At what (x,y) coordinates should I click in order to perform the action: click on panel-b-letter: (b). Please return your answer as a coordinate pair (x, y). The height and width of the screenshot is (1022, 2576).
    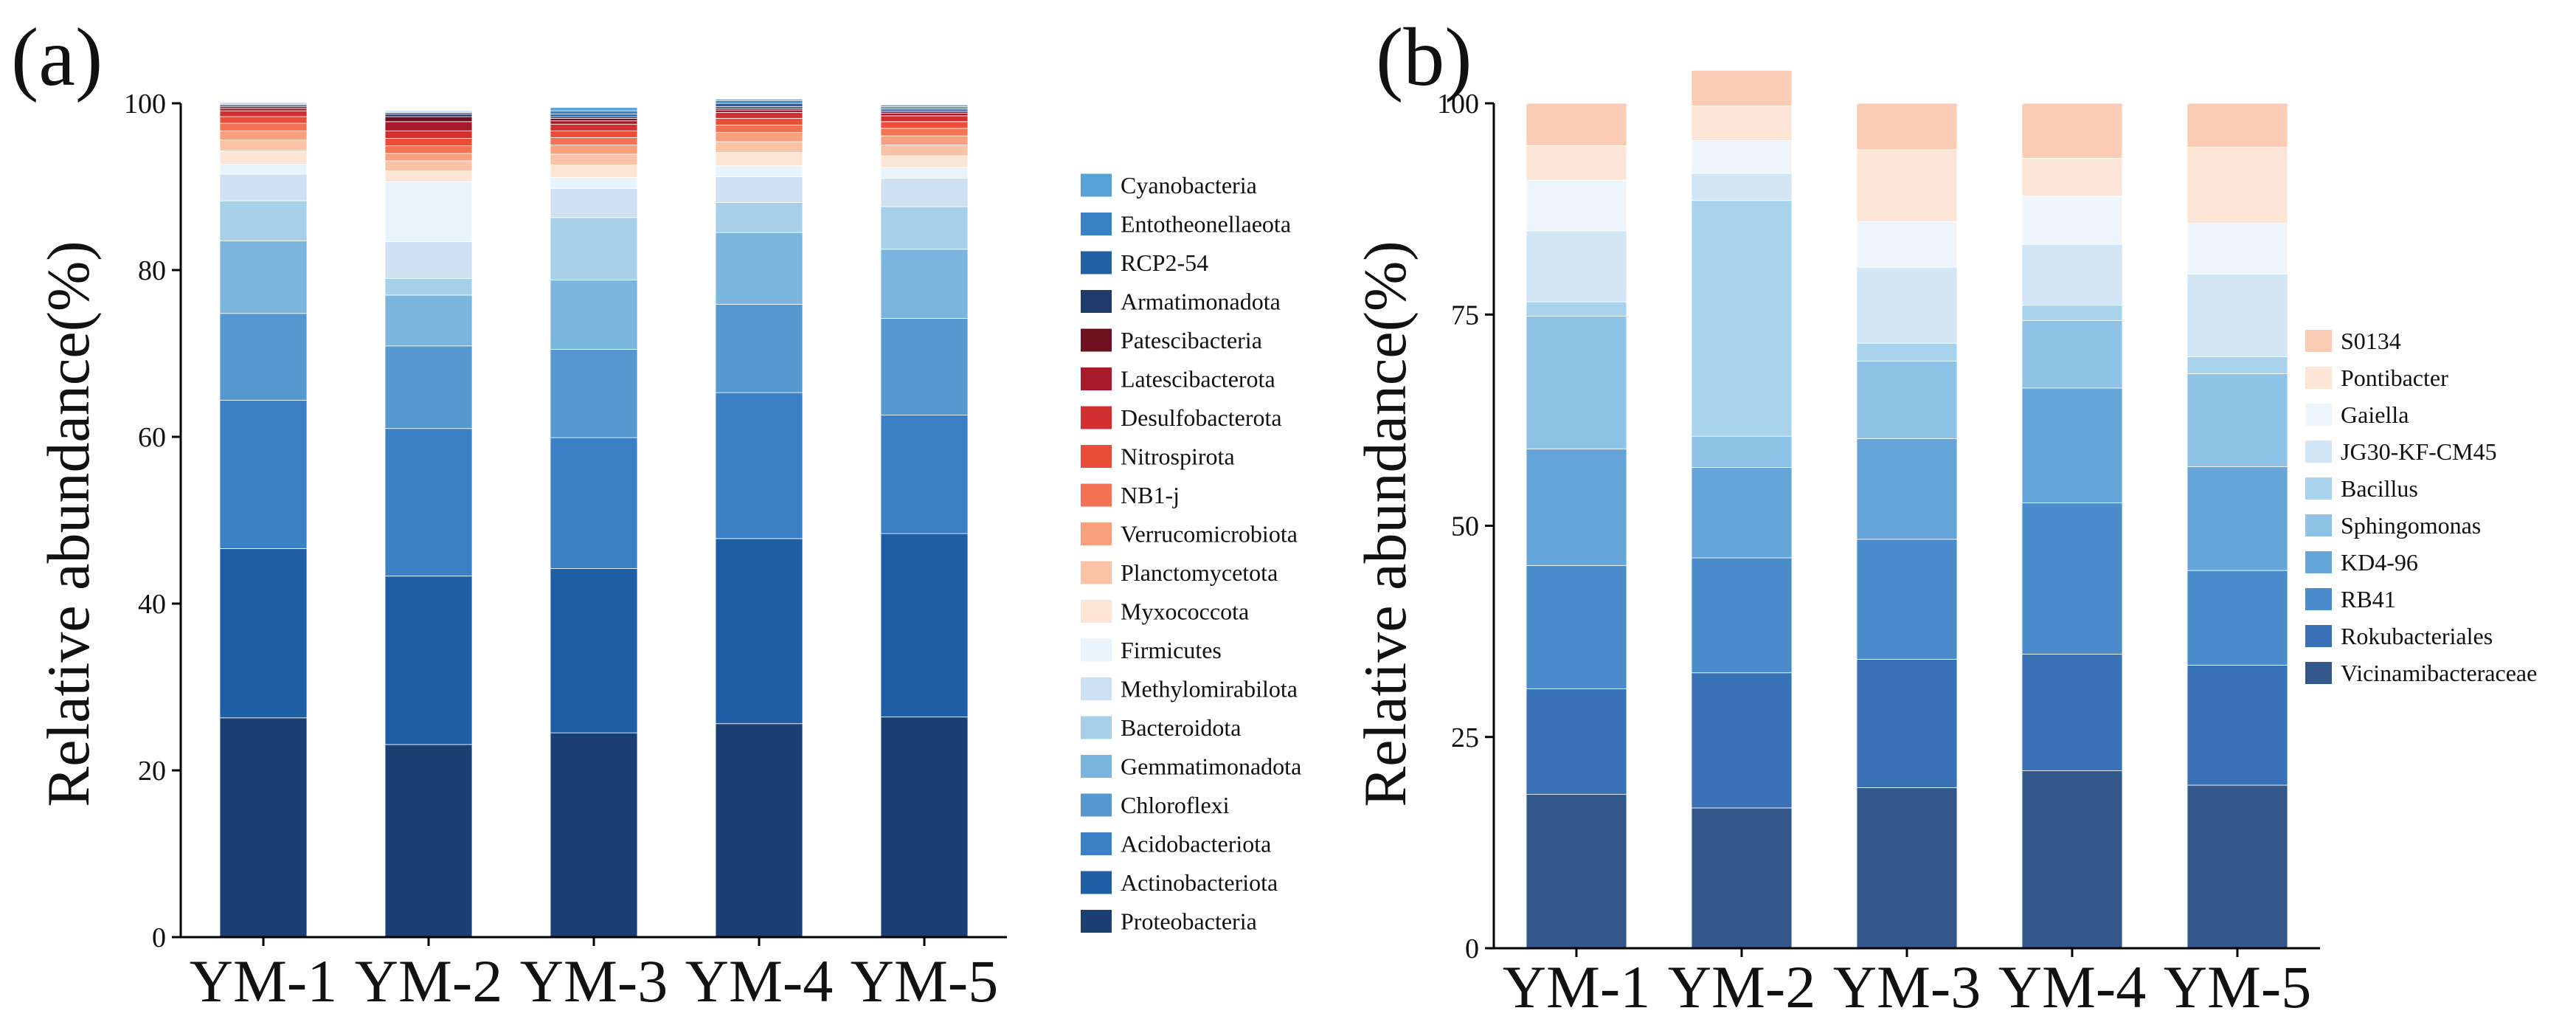
    Looking at the image, I should click on (1424, 57).